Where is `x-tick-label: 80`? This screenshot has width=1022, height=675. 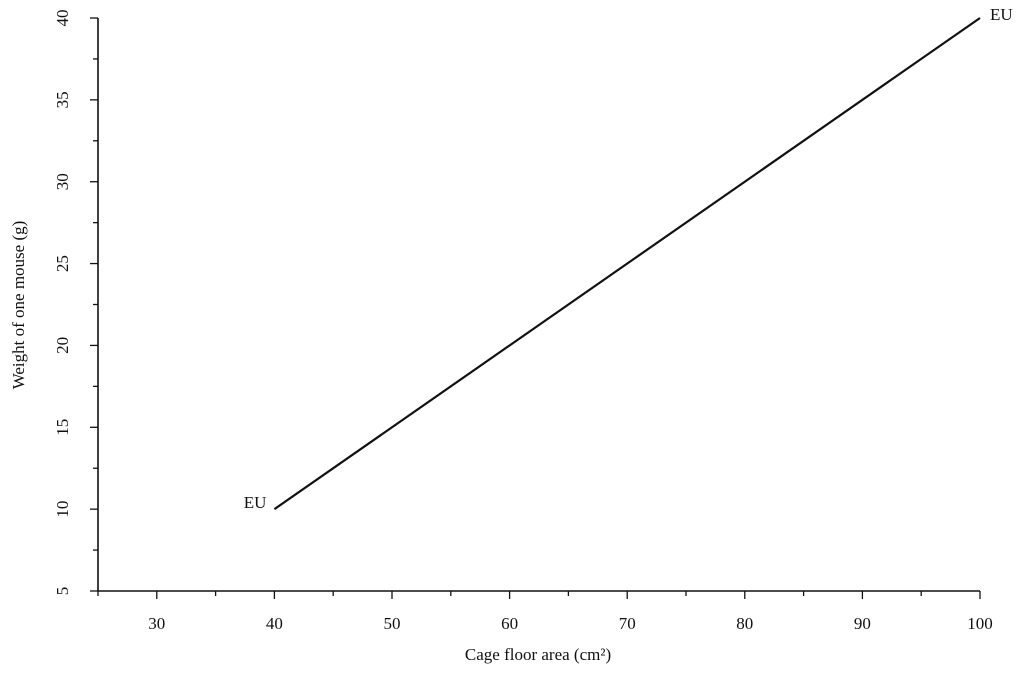 x-tick-label: 80 is located at coordinates (744, 623).